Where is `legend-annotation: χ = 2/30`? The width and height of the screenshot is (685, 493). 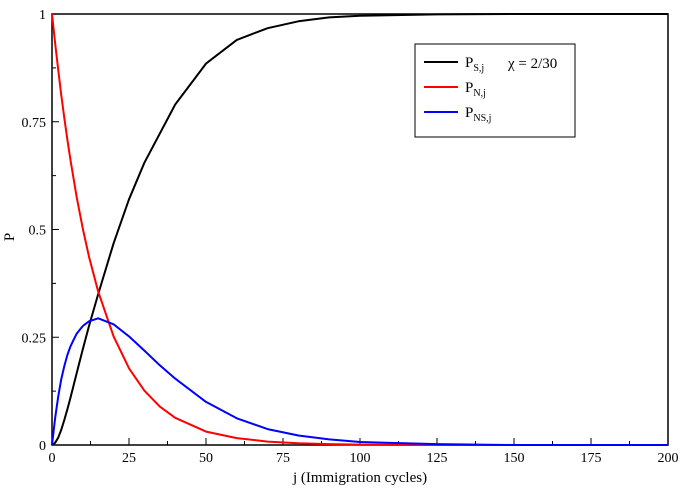 legend-annotation: χ = 2/30 is located at coordinates (532, 64).